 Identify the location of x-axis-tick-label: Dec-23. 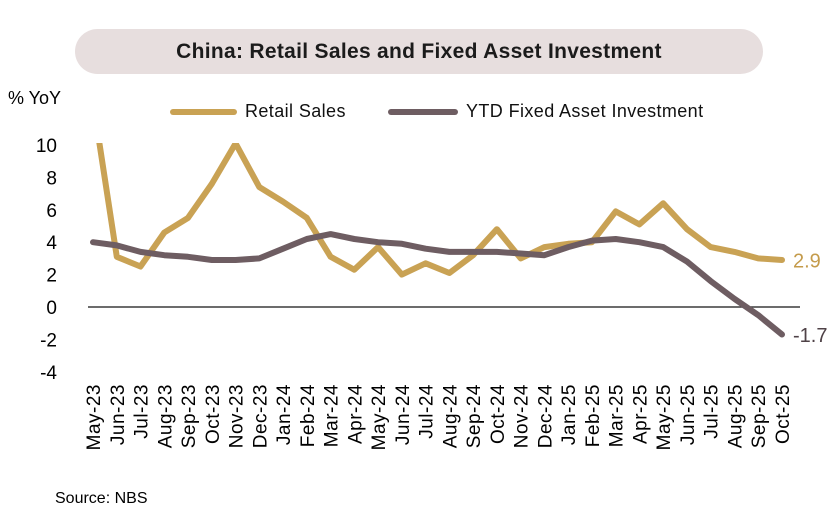
(260, 416).